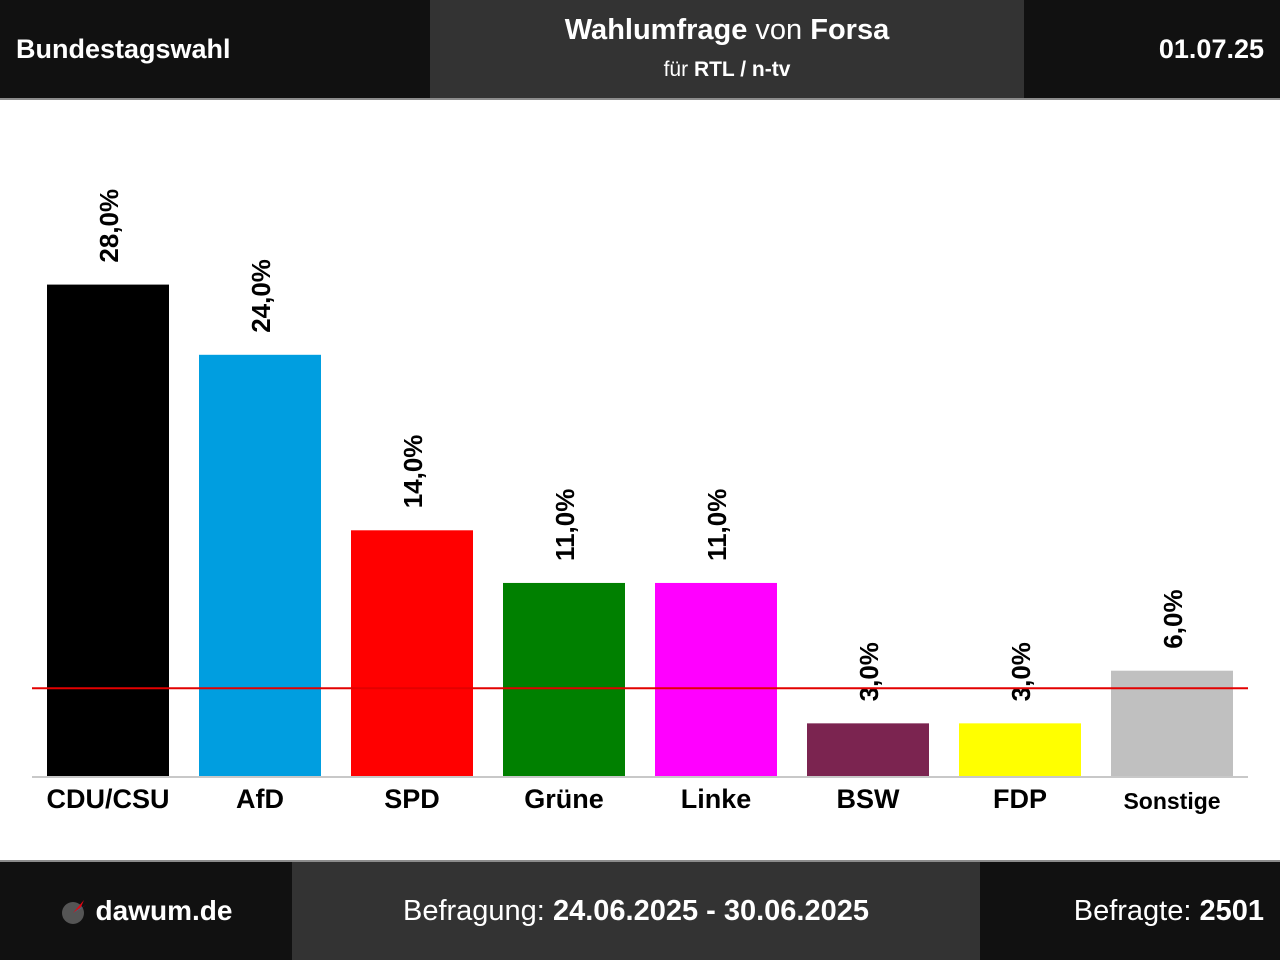  What do you see at coordinates (1173, 618) in the screenshot?
I see `value-label-sonstige: 6,0%` at bounding box center [1173, 618].